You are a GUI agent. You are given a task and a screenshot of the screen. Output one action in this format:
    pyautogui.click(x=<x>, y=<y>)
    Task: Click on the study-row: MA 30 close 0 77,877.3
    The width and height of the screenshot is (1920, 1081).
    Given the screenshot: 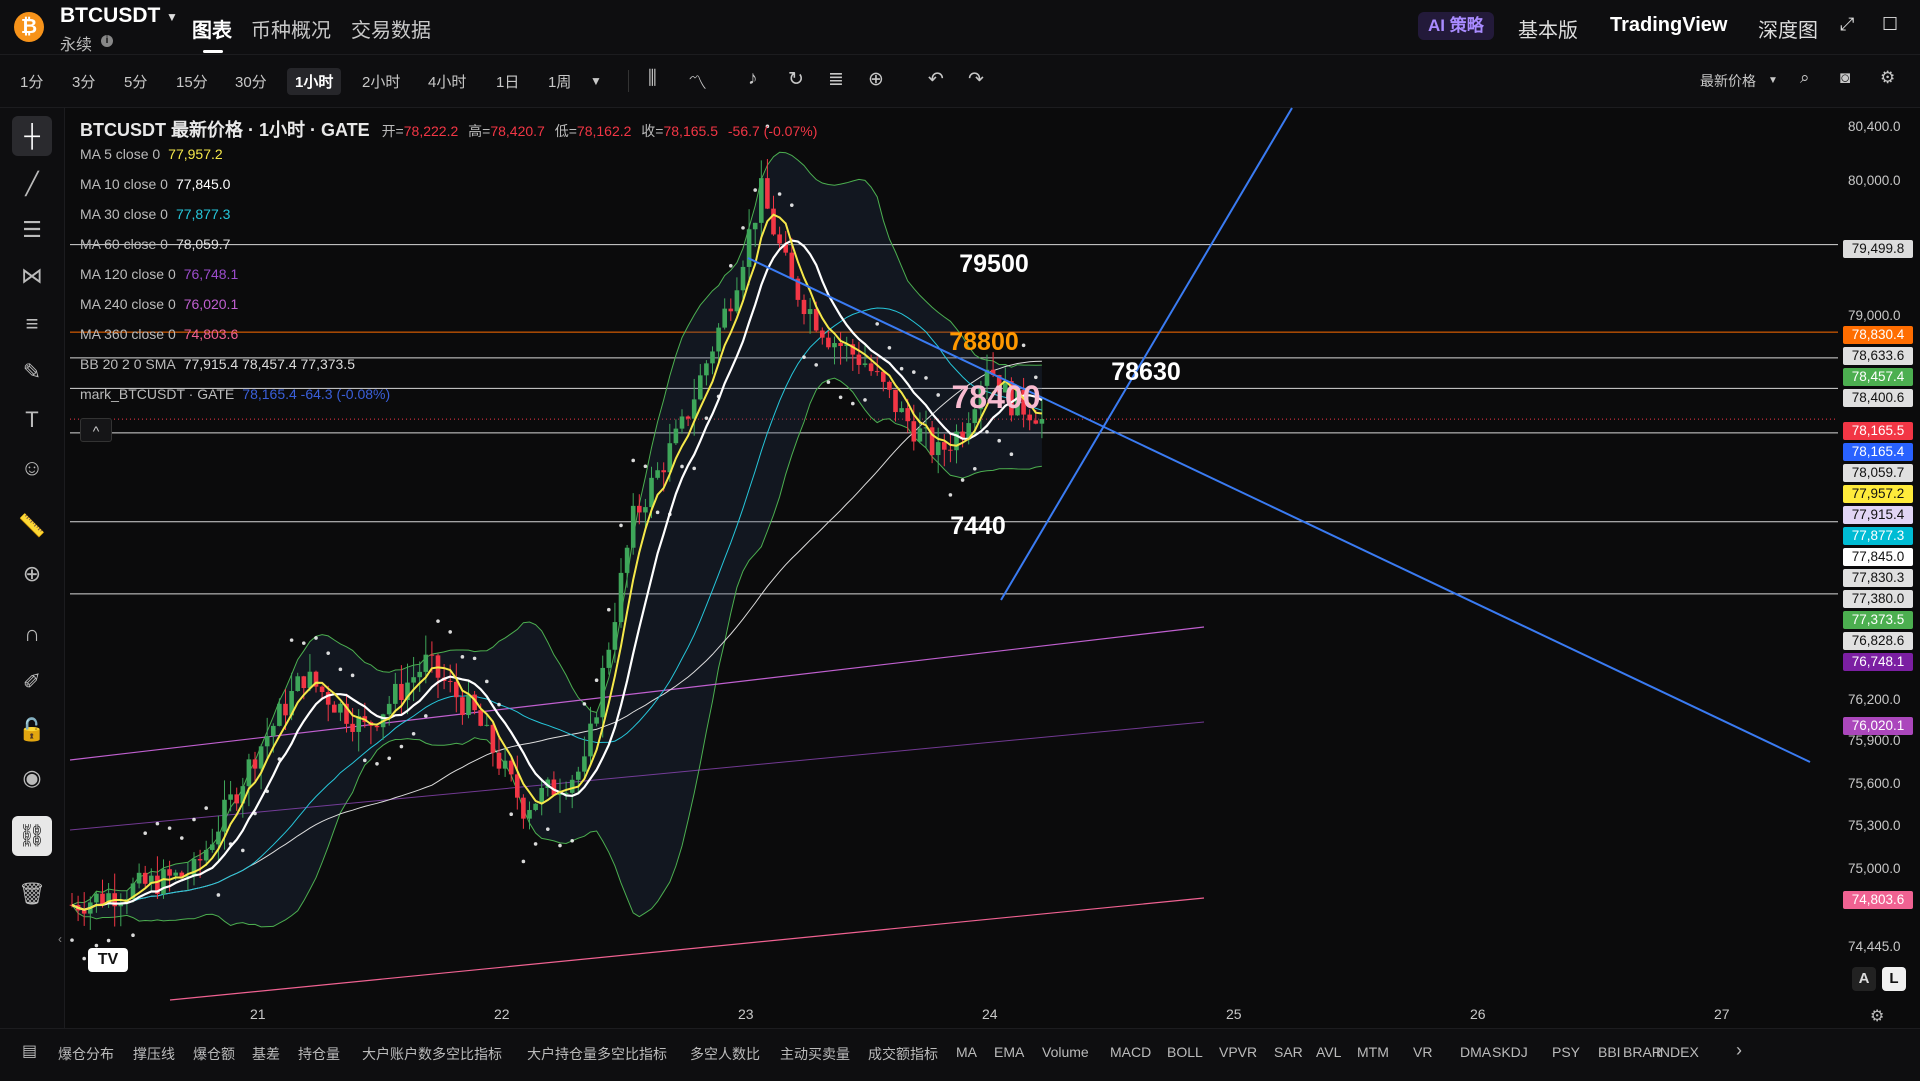 What is the action you would take?
    pyautogui.click(x=155, y=214)
    